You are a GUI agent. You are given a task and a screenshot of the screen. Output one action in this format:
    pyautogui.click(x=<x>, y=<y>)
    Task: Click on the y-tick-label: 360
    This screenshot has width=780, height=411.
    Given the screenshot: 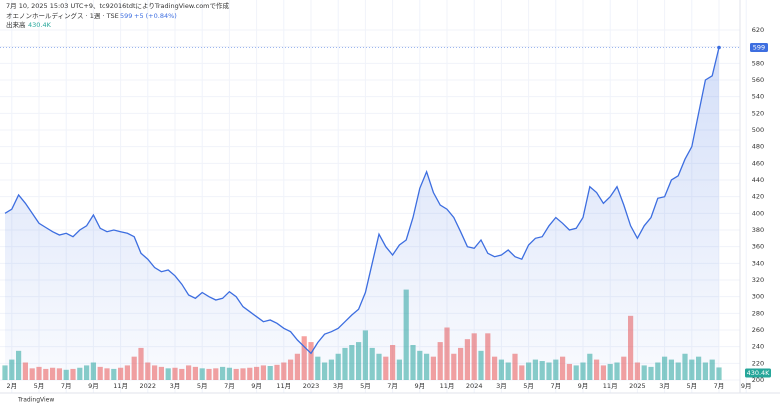 What is the action you would take?
    pyautogui.click(x=758, y=247)
    